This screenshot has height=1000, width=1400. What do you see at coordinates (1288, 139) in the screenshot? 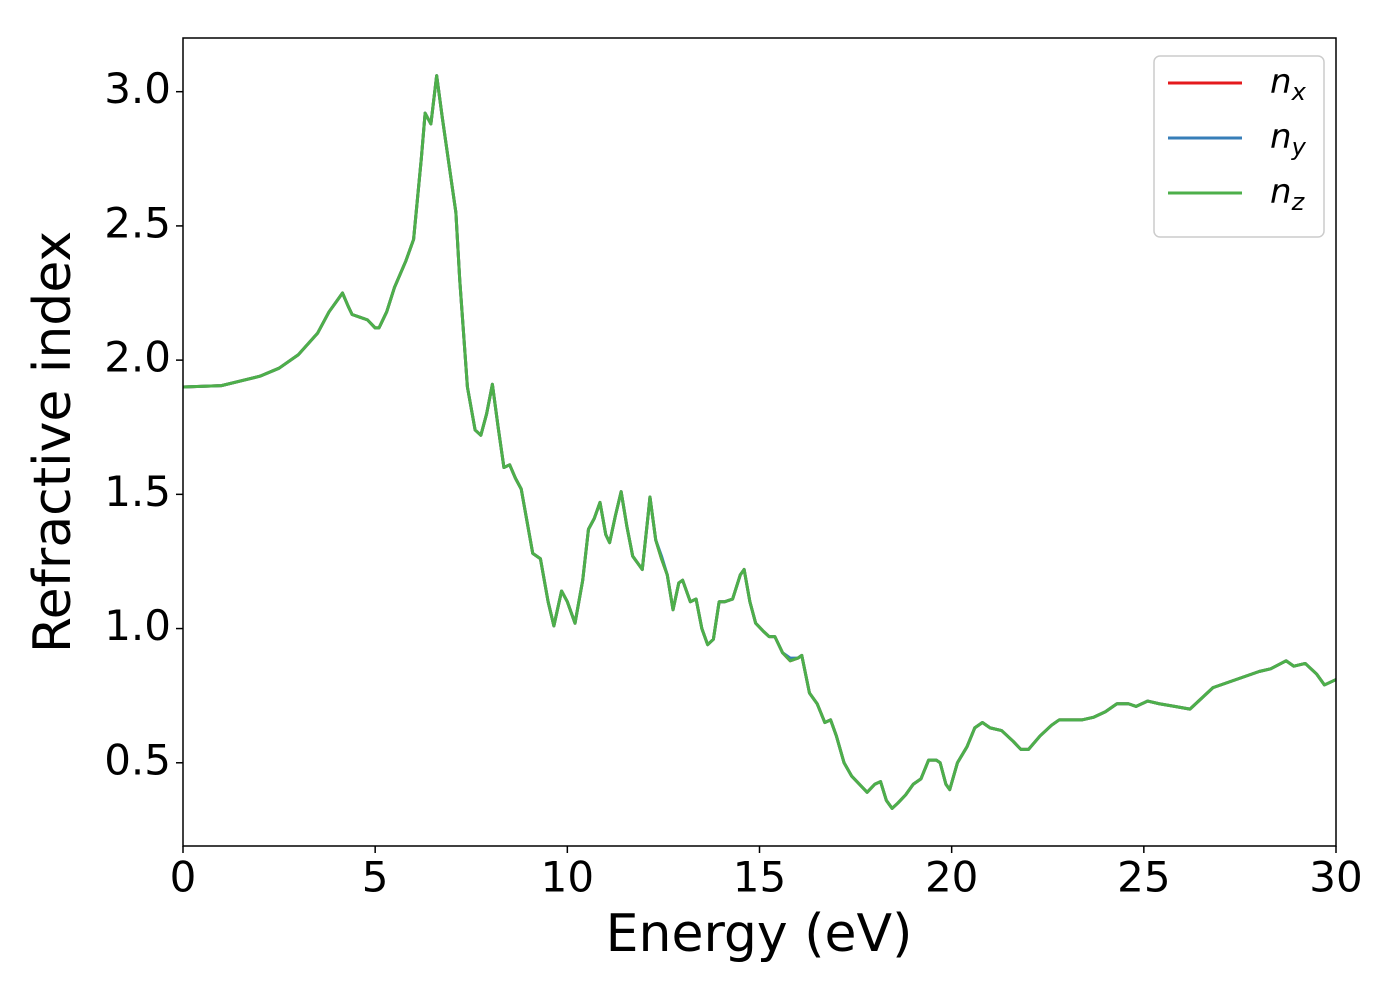
I see `legend-label: ny` at bounding box center [1288, 139].